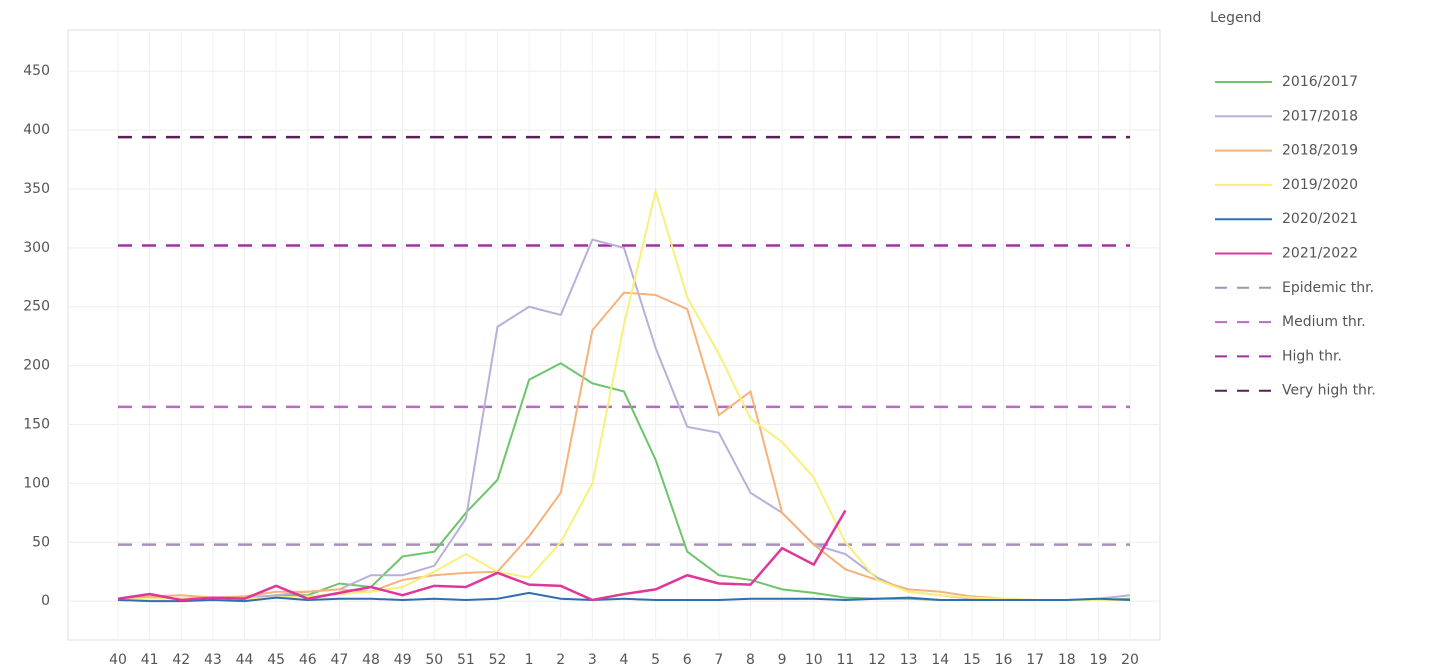 The image size is (1433, 669). What do you see at coordinates (118, 660) in the screenshot?
I see `x-tick-label: 40` at bounding box center [118, 660].